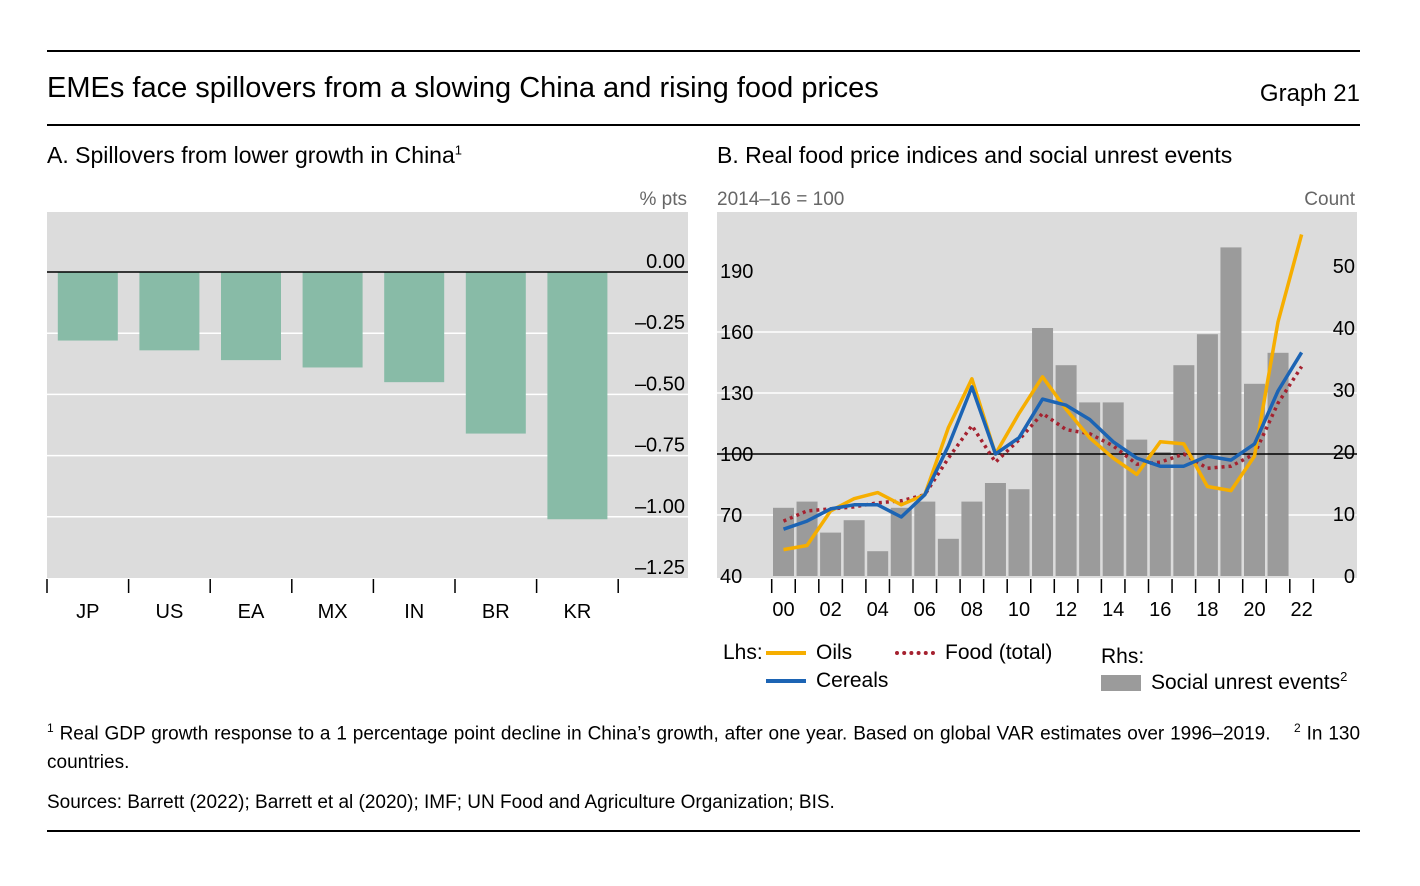  What do you see at coordinates (660, 568) in the screenshot?
I see `y-tick-label: –1.25` at bounding box center [660, 568].